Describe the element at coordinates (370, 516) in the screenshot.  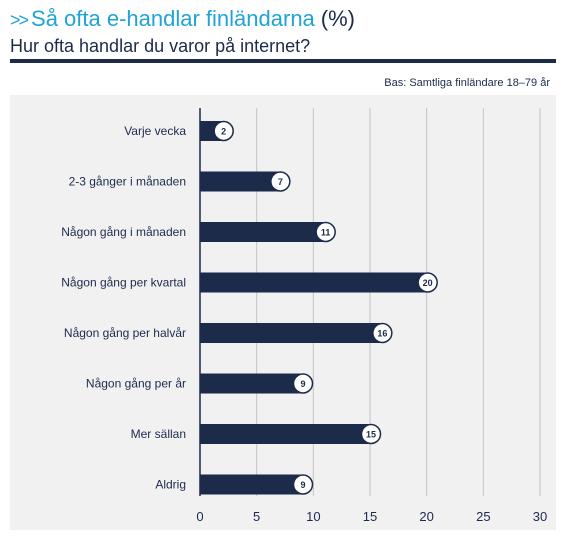
I see `x-tick-label: 15` at that location.